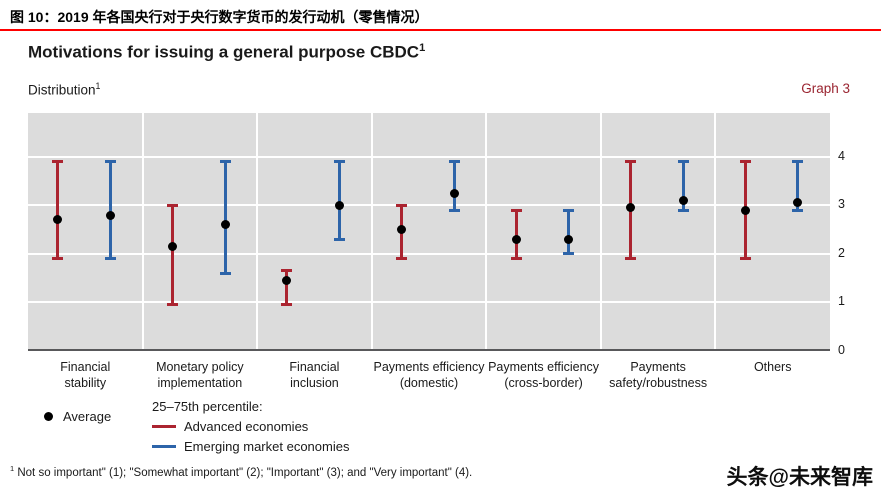  I want to click on subtitle-superscript: 1, so click(98, 86).